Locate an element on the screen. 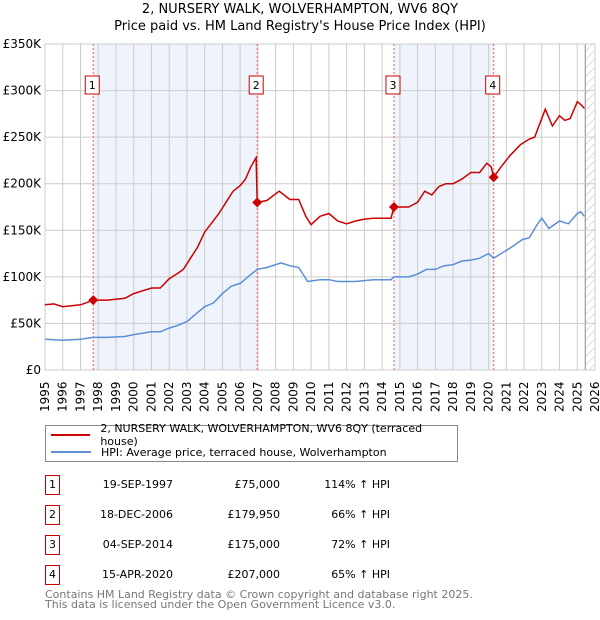  x-tick-label: 2003 is located at coordinates (187, 396).